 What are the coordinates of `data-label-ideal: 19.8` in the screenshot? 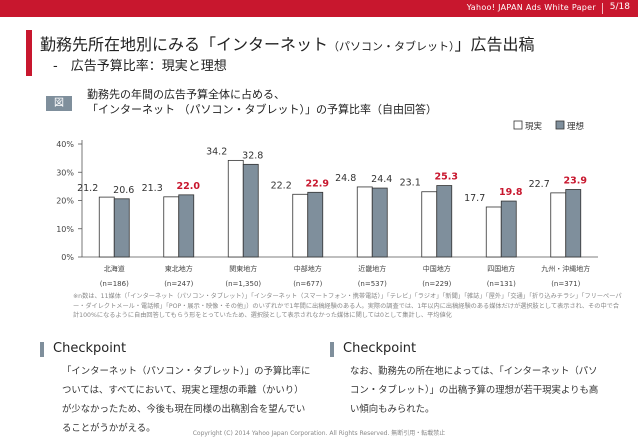 It's located at (511, 192).